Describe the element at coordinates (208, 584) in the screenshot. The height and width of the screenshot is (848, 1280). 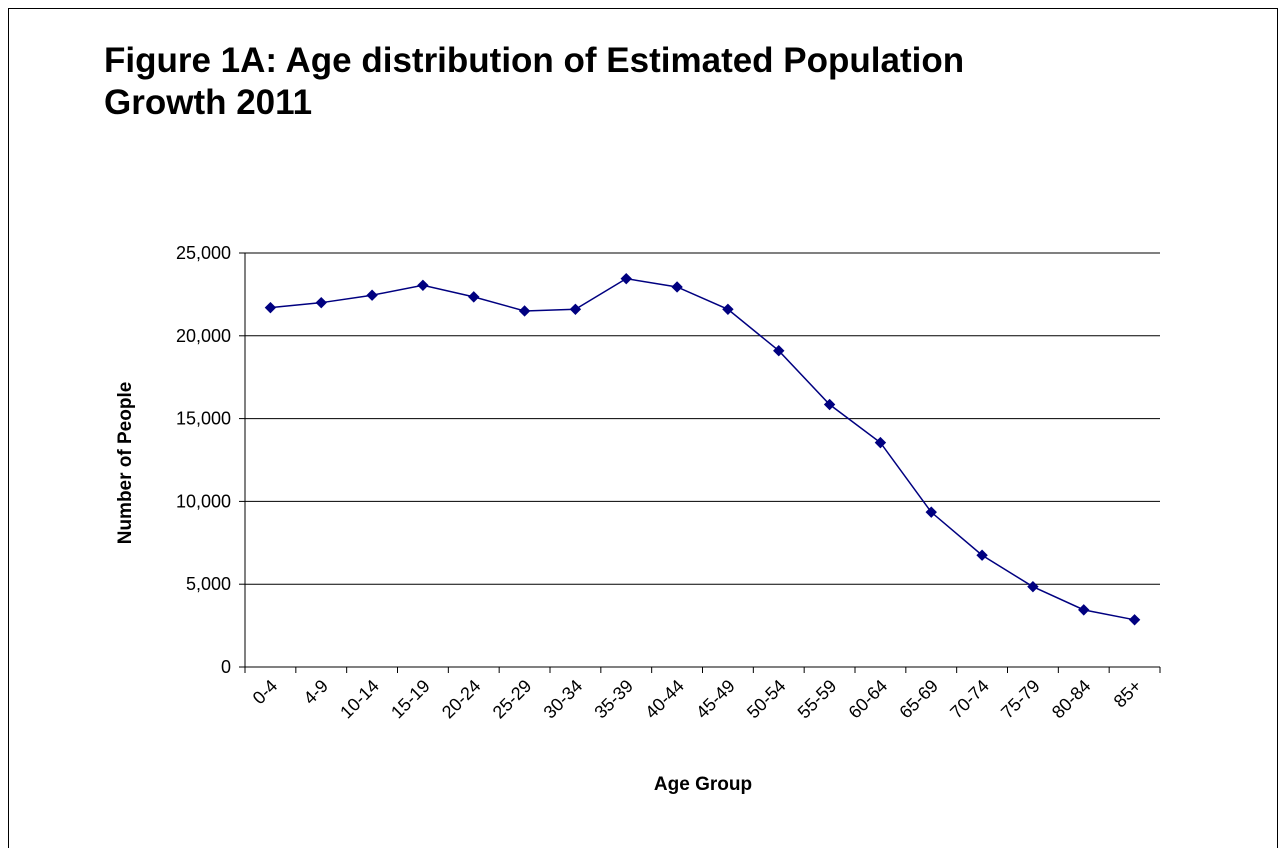
I see `y-tick-label: 5,000` at that location.